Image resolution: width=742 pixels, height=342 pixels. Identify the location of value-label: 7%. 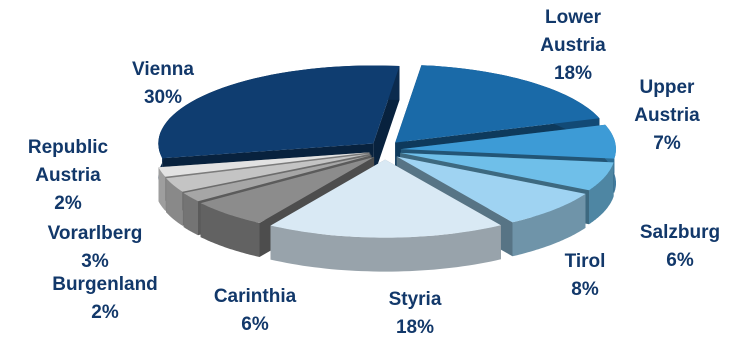
(667, 143).